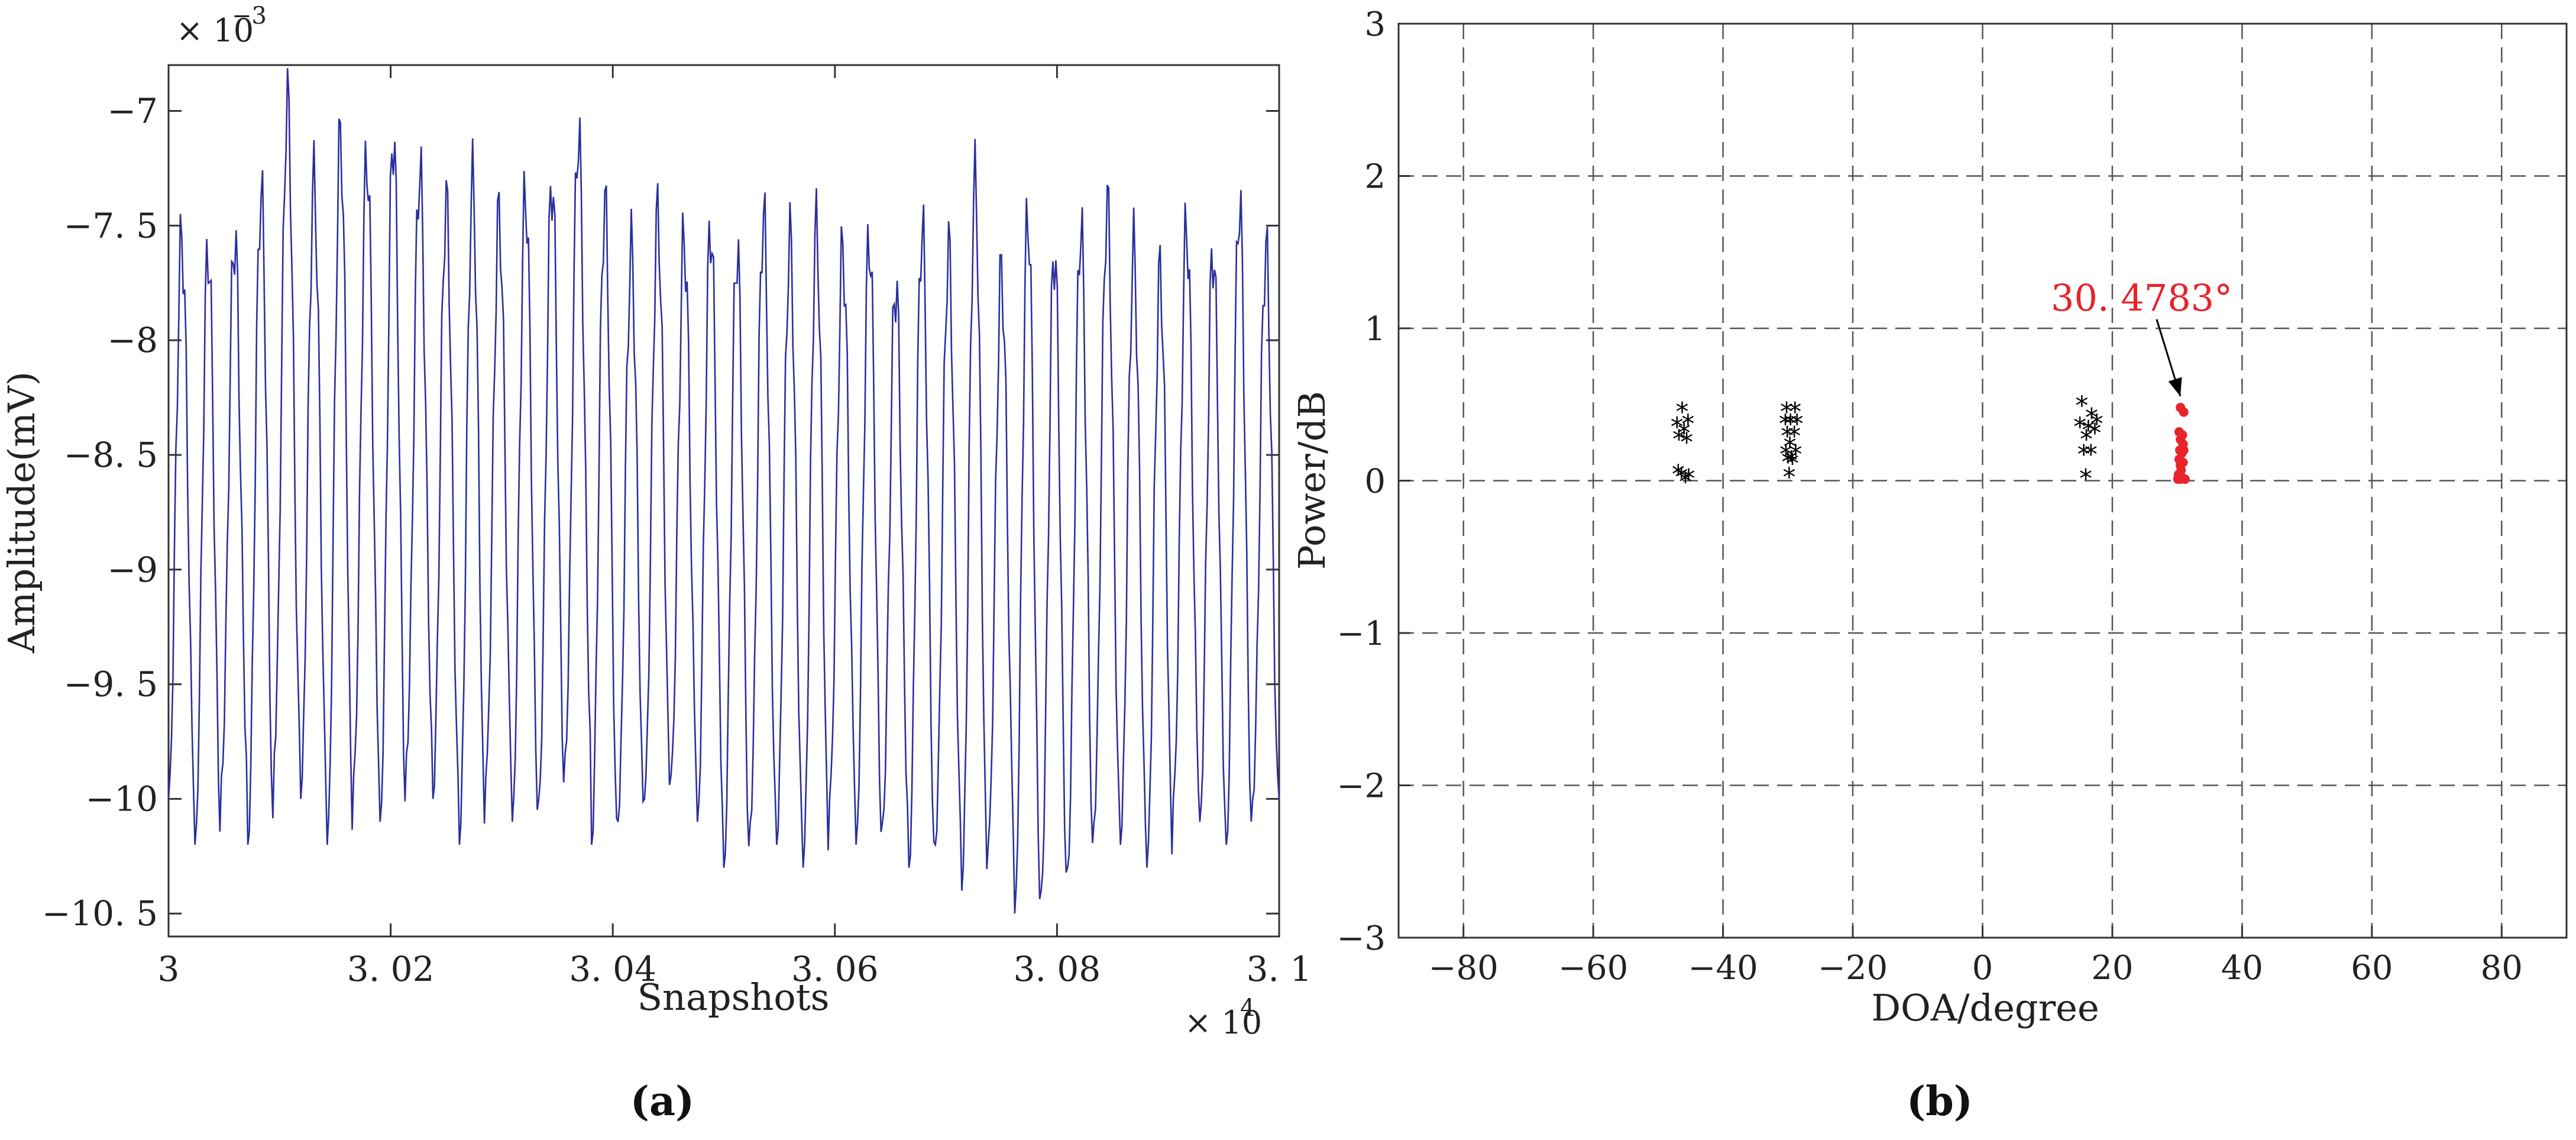 The height and width of the screenshot is (1140, 2576). What do you see at coordinates (2181, 443) in the screenshot?
I see `chart-b-series-red-dots` at bounding box center [2181, 443].